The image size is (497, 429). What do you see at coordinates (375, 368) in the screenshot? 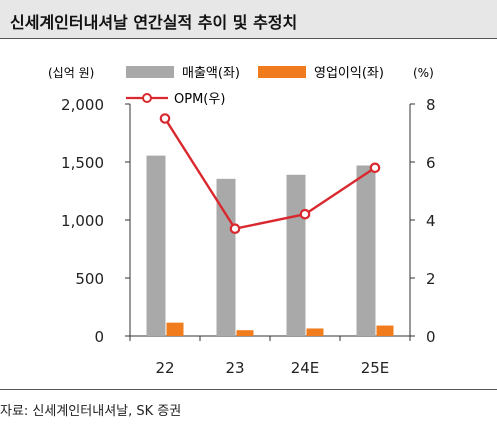
I see `x-tick-label: 25E` at bounding box center [375, 368].